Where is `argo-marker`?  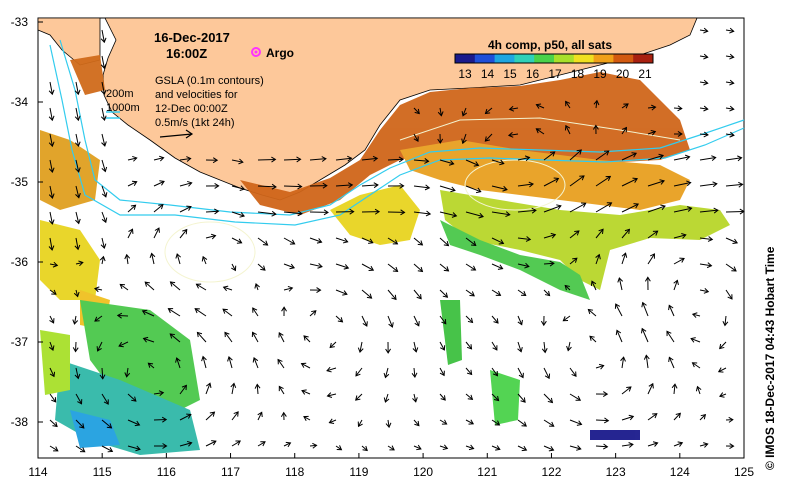 argo-marker is located at coordinates (256, 52).